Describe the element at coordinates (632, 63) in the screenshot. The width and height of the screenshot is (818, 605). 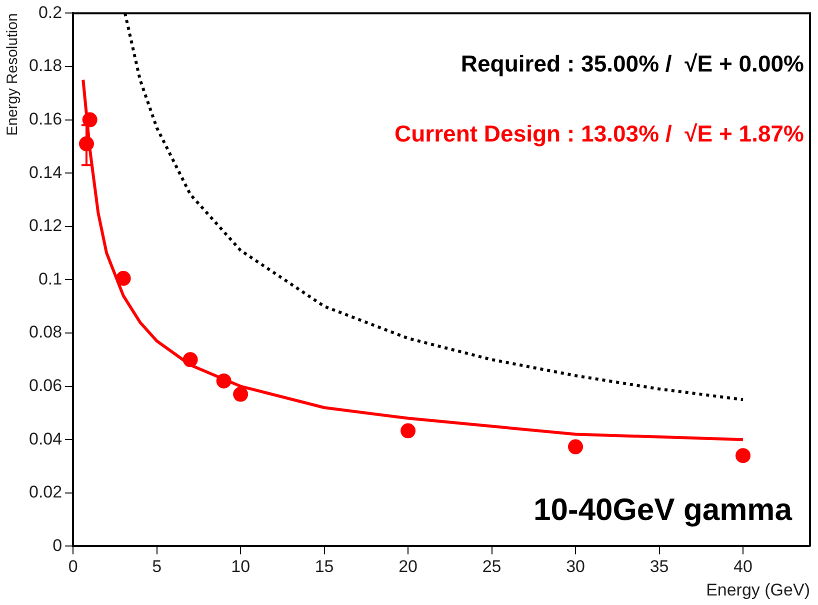
I see `text: Required : 35.00% / √E + 0.00%` at that location.